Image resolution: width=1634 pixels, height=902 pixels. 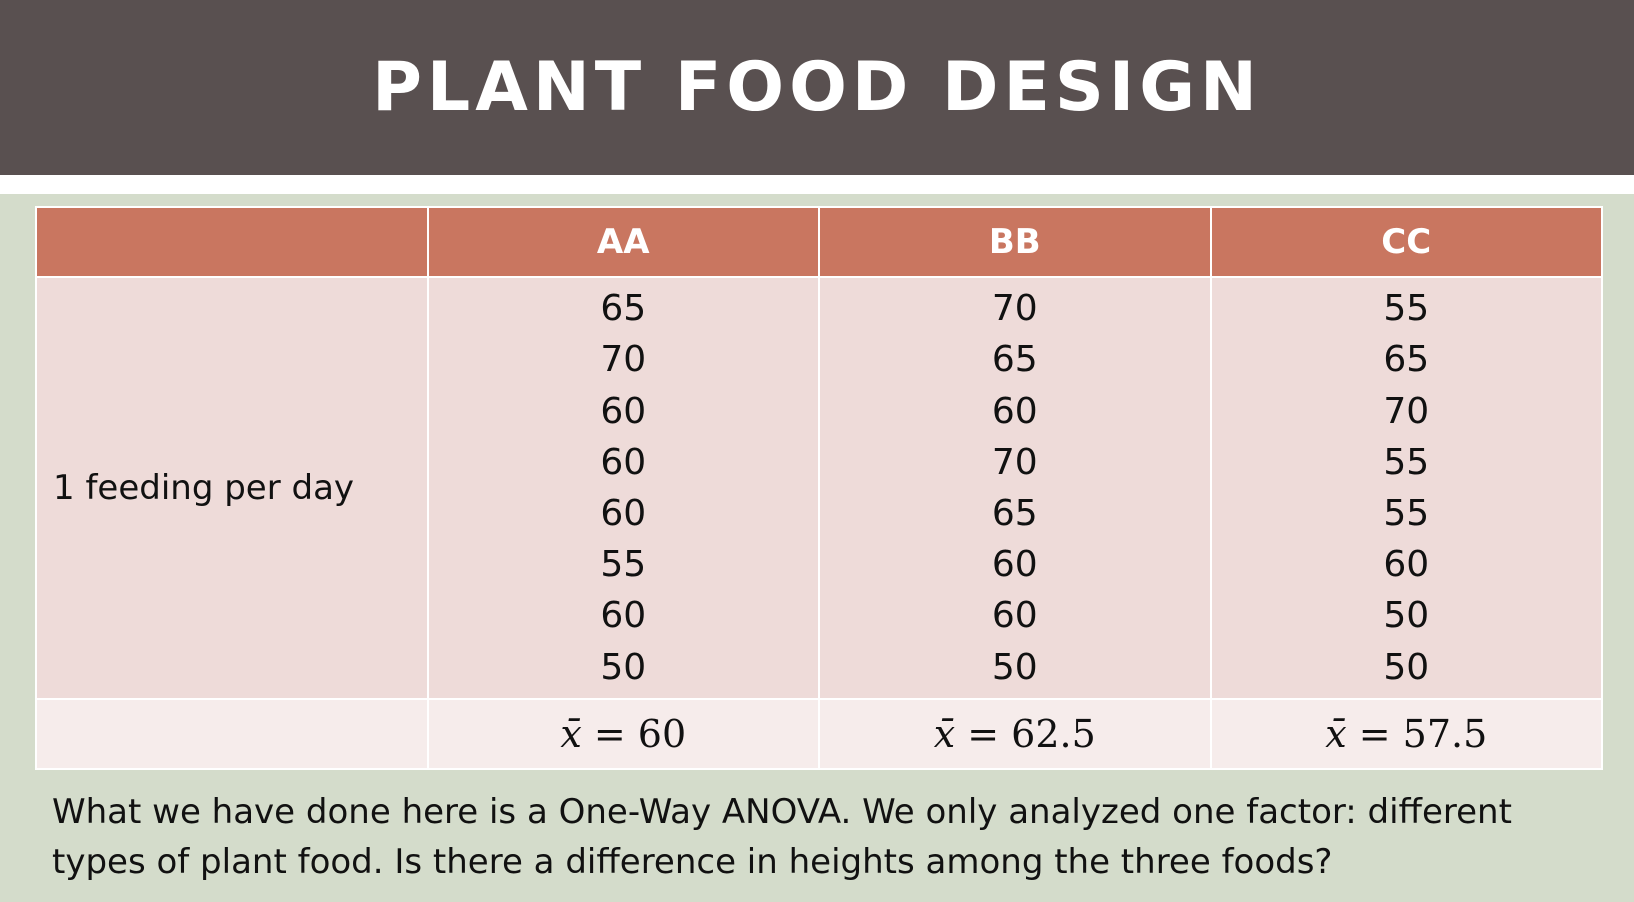 I want to click on header-cell-aa: AA, so click(x=623, y=242).